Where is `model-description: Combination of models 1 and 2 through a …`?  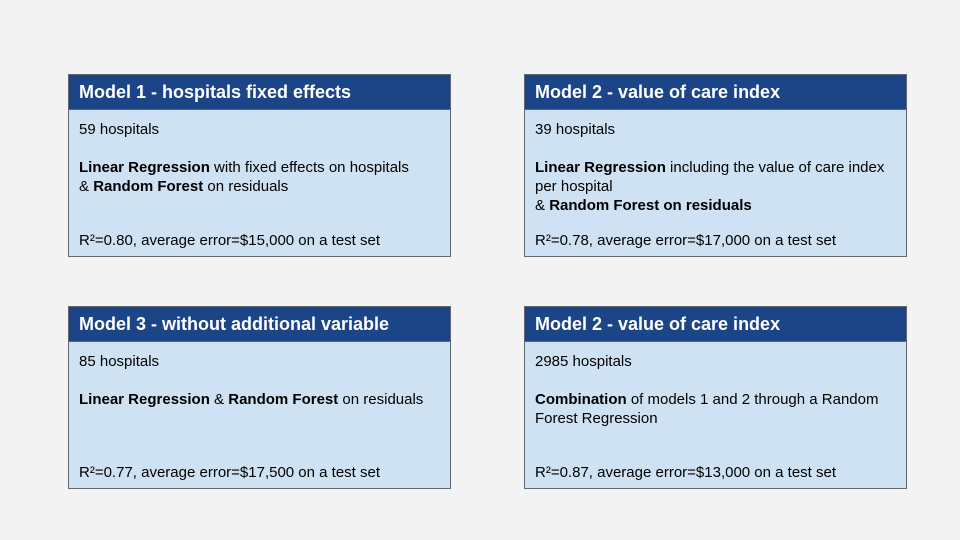
model-description: Combination of models 1 and 2 through a … is located at coordinates (715, 409).